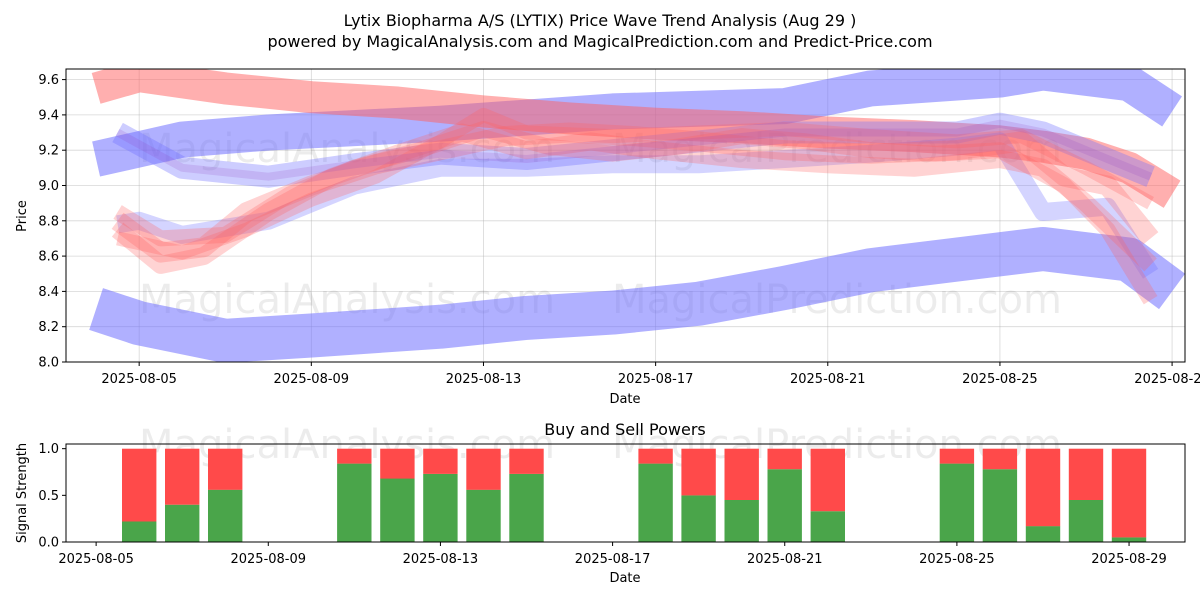 Image resolution: width=1200 pixels, height=600 pixels. I want to click on power-chart-x-label: Date, so click(624, 578).